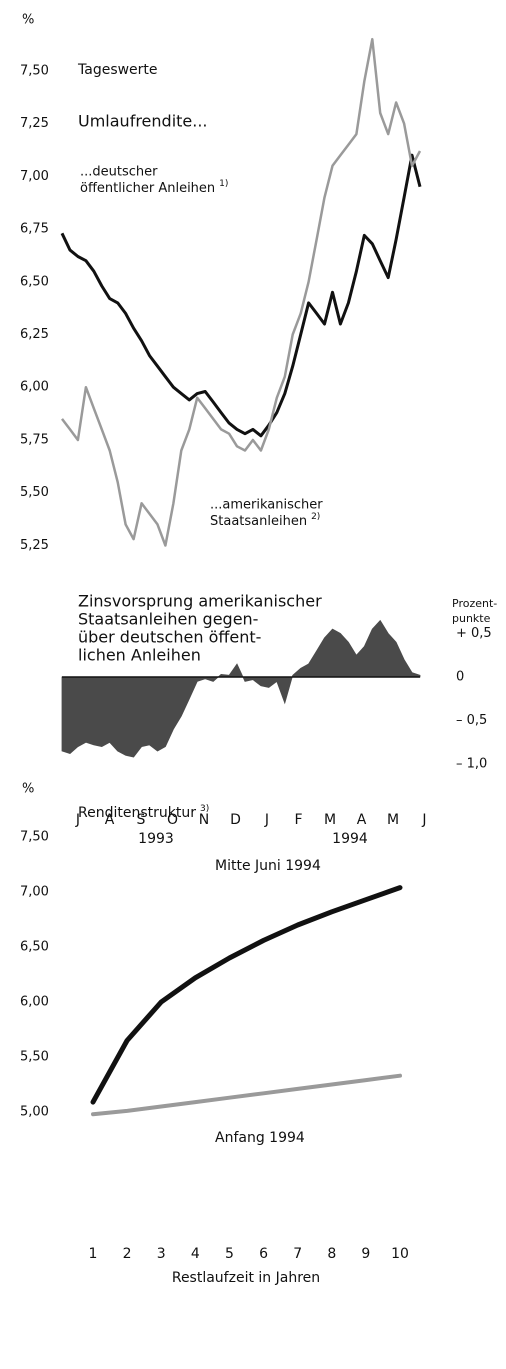  I want to click on y-tick-label: 6,25, so click(34, 334).